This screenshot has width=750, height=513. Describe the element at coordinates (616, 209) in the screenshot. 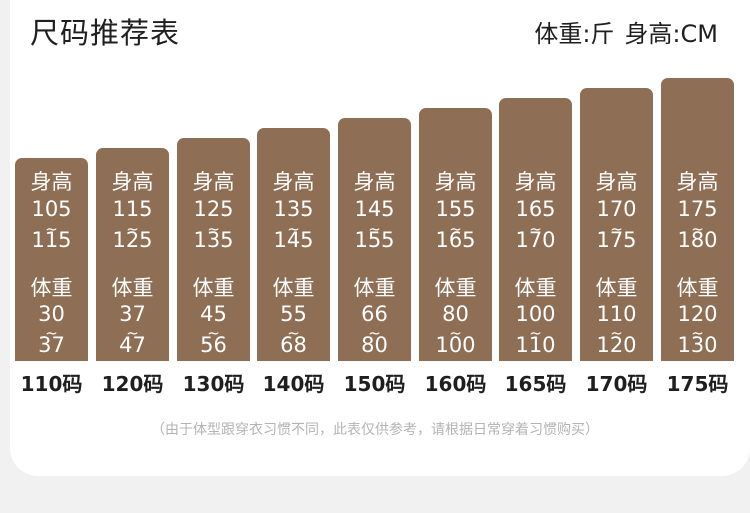

I see `height-min-value: 170` at that location.